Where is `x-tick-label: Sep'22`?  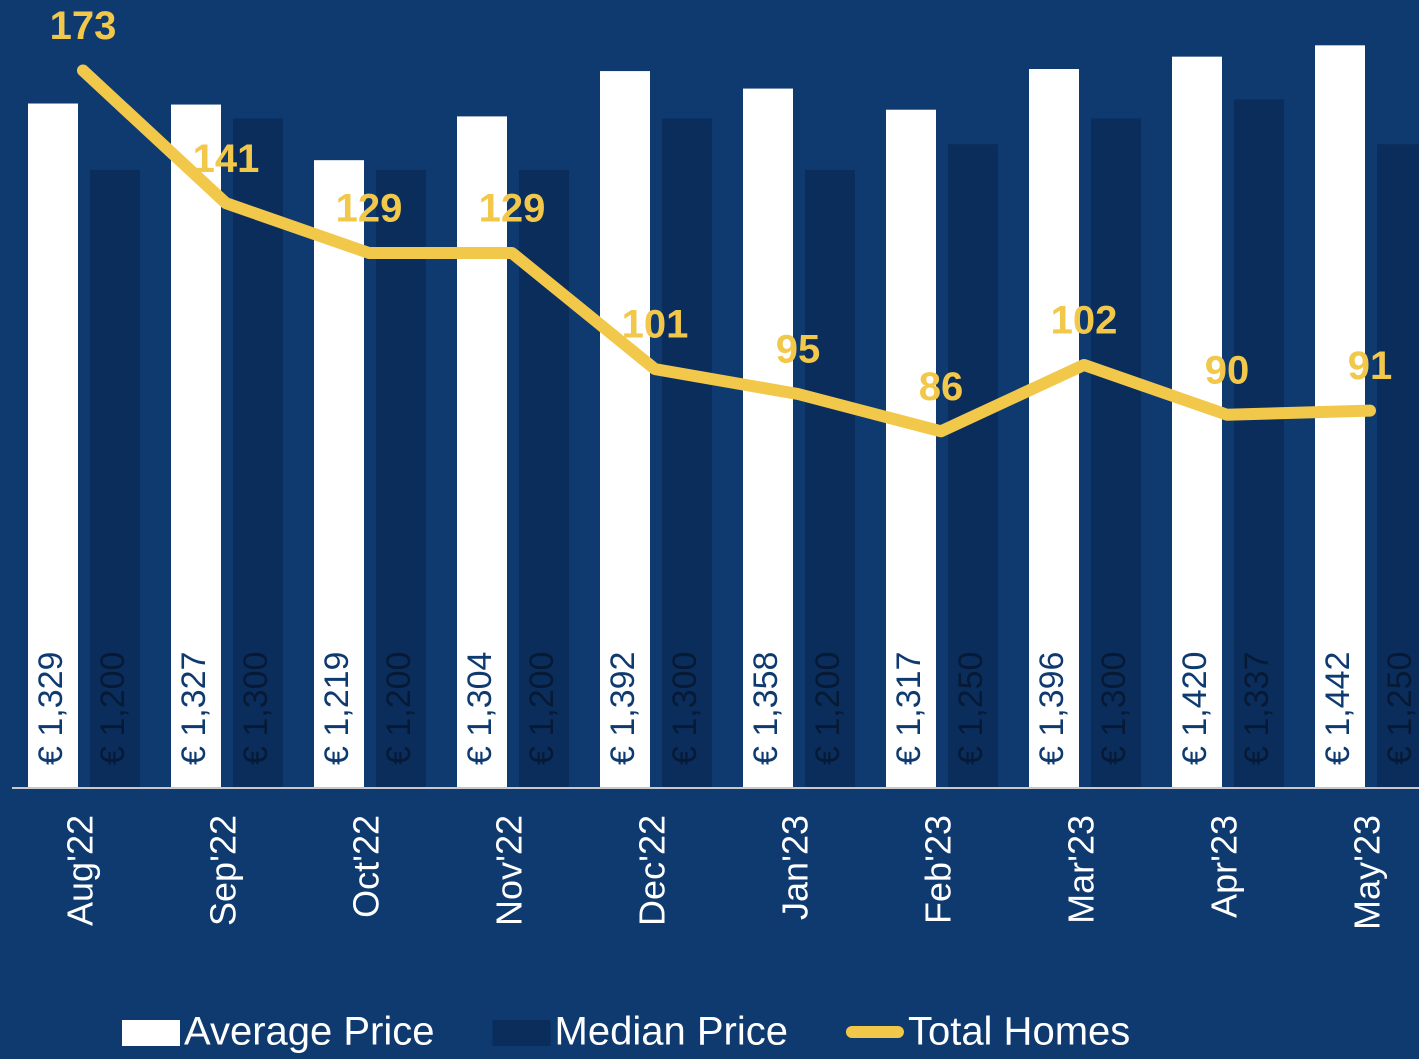 x-tick-label: Sep'22 is located at coordinates (223, 870).